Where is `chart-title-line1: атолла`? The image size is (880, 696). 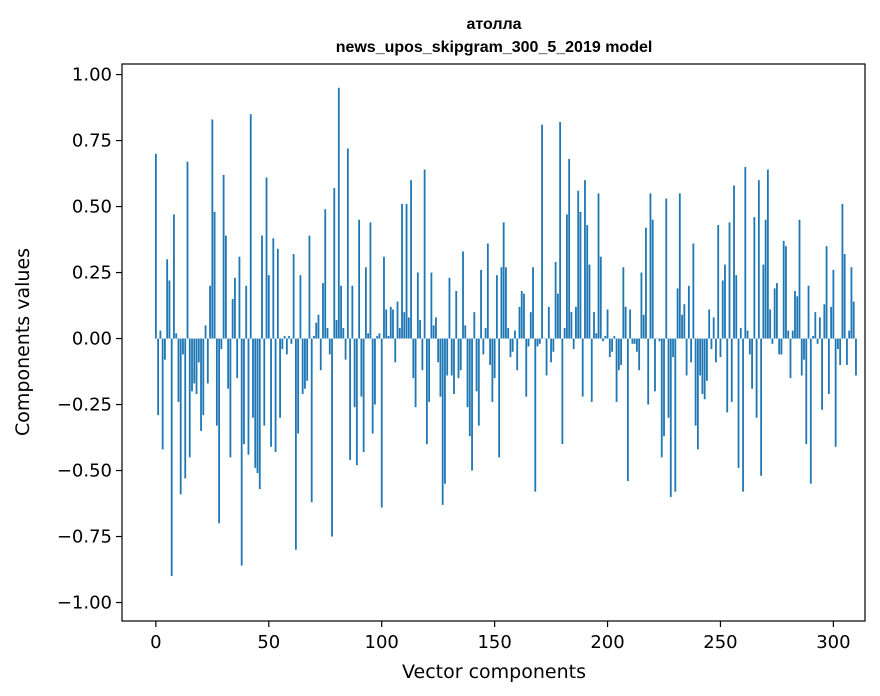
chart-title-line1: атолла is located at coordinates (493, 24).